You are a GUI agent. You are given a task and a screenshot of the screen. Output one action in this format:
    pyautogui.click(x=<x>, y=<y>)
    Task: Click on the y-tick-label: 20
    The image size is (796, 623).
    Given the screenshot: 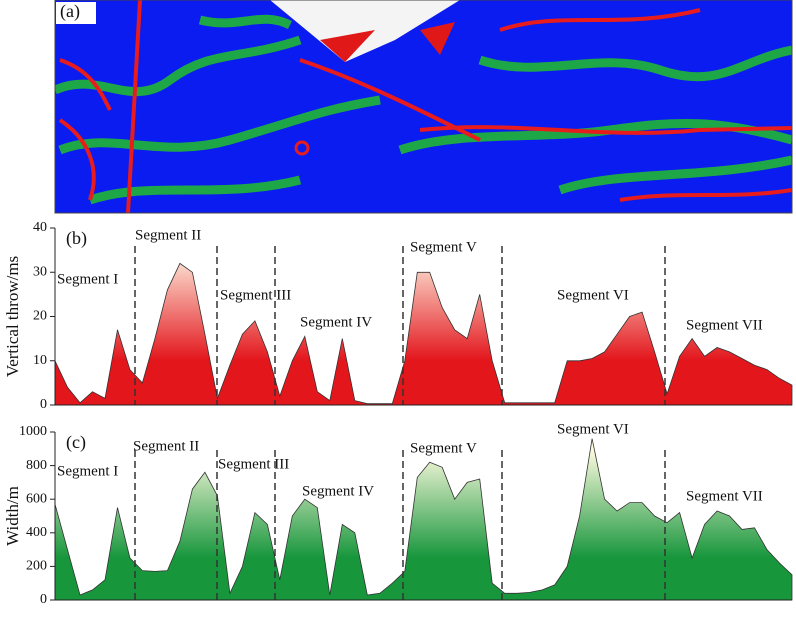 What is the action you would take?
    pyautogui.click(x=40, y=316)
    